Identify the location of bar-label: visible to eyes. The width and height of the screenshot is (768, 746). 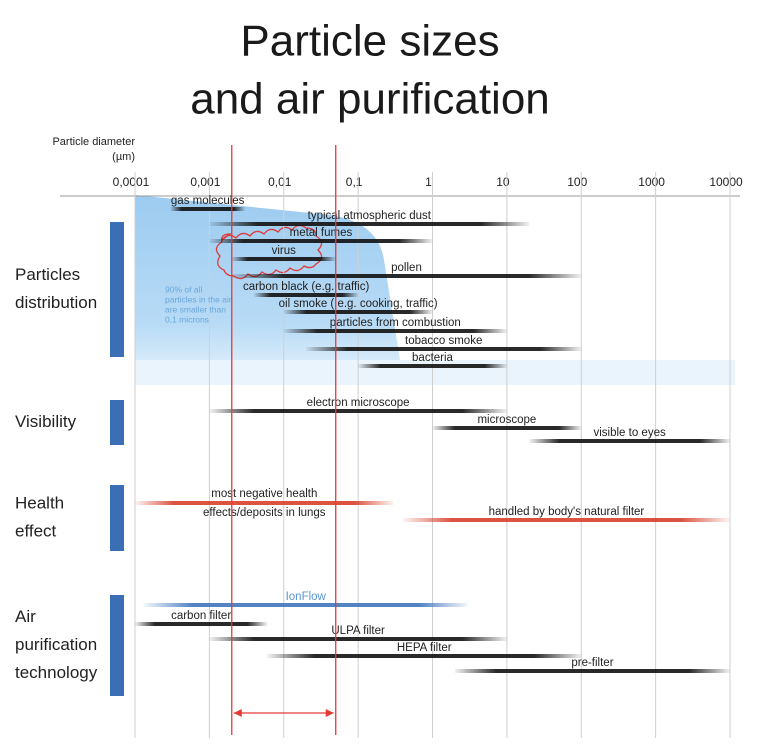
(630, 433).